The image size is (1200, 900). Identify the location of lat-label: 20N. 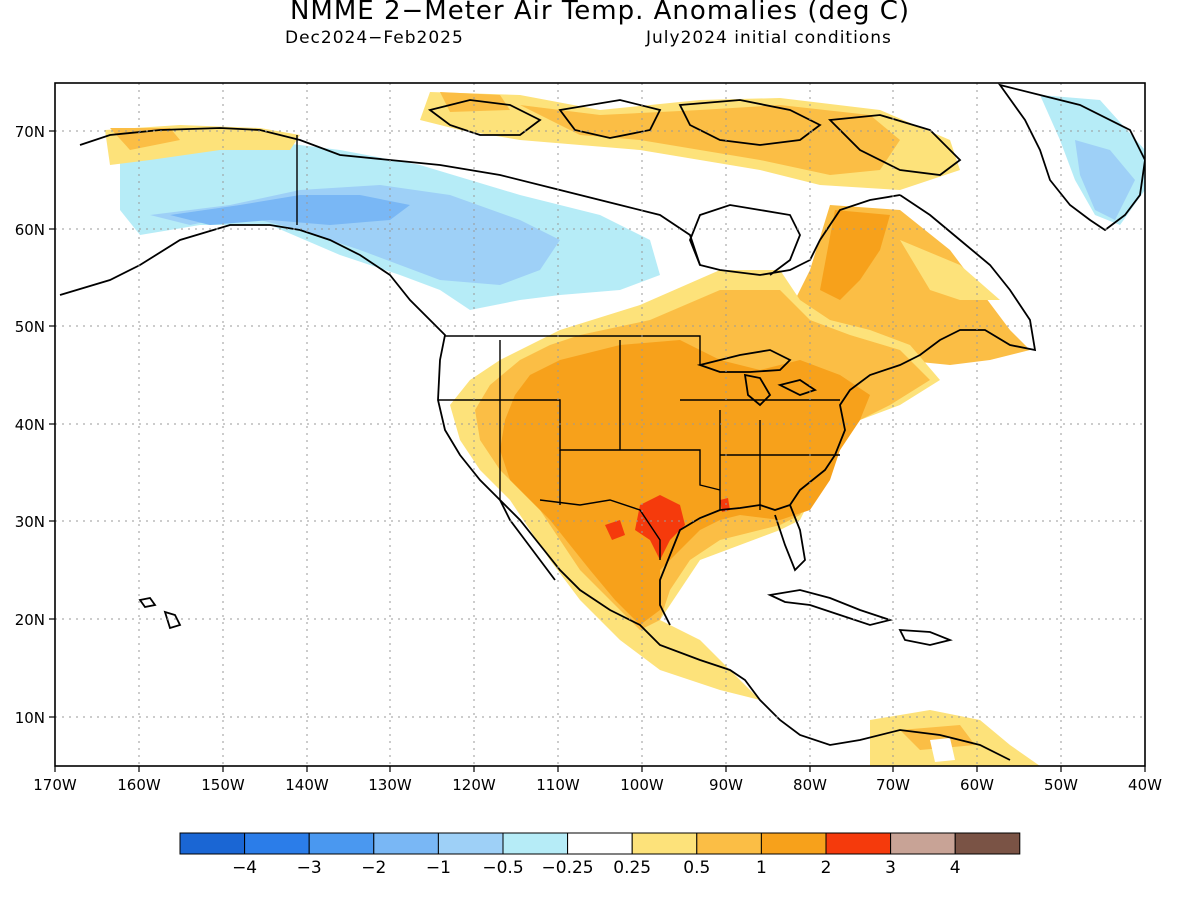
(30, 620).